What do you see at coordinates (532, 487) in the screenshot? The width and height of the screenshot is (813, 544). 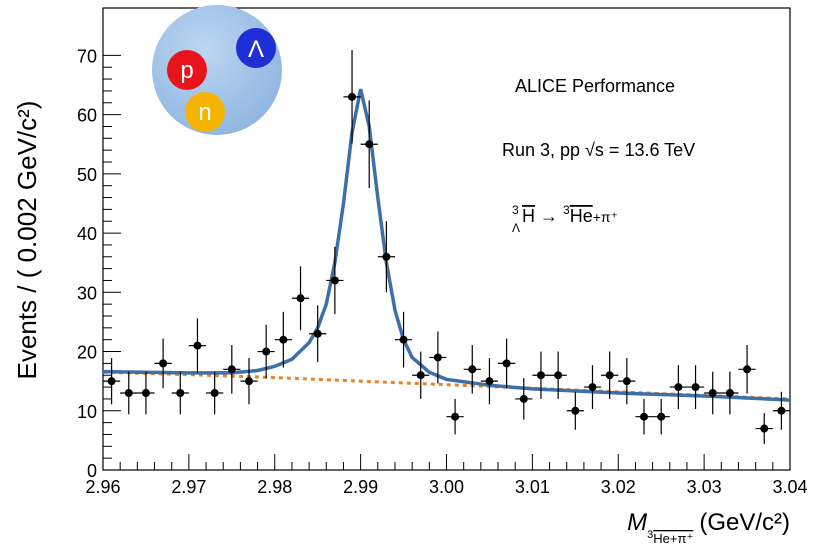 I see `x-tick-label: 3.01` at bounding box center [532, 487].